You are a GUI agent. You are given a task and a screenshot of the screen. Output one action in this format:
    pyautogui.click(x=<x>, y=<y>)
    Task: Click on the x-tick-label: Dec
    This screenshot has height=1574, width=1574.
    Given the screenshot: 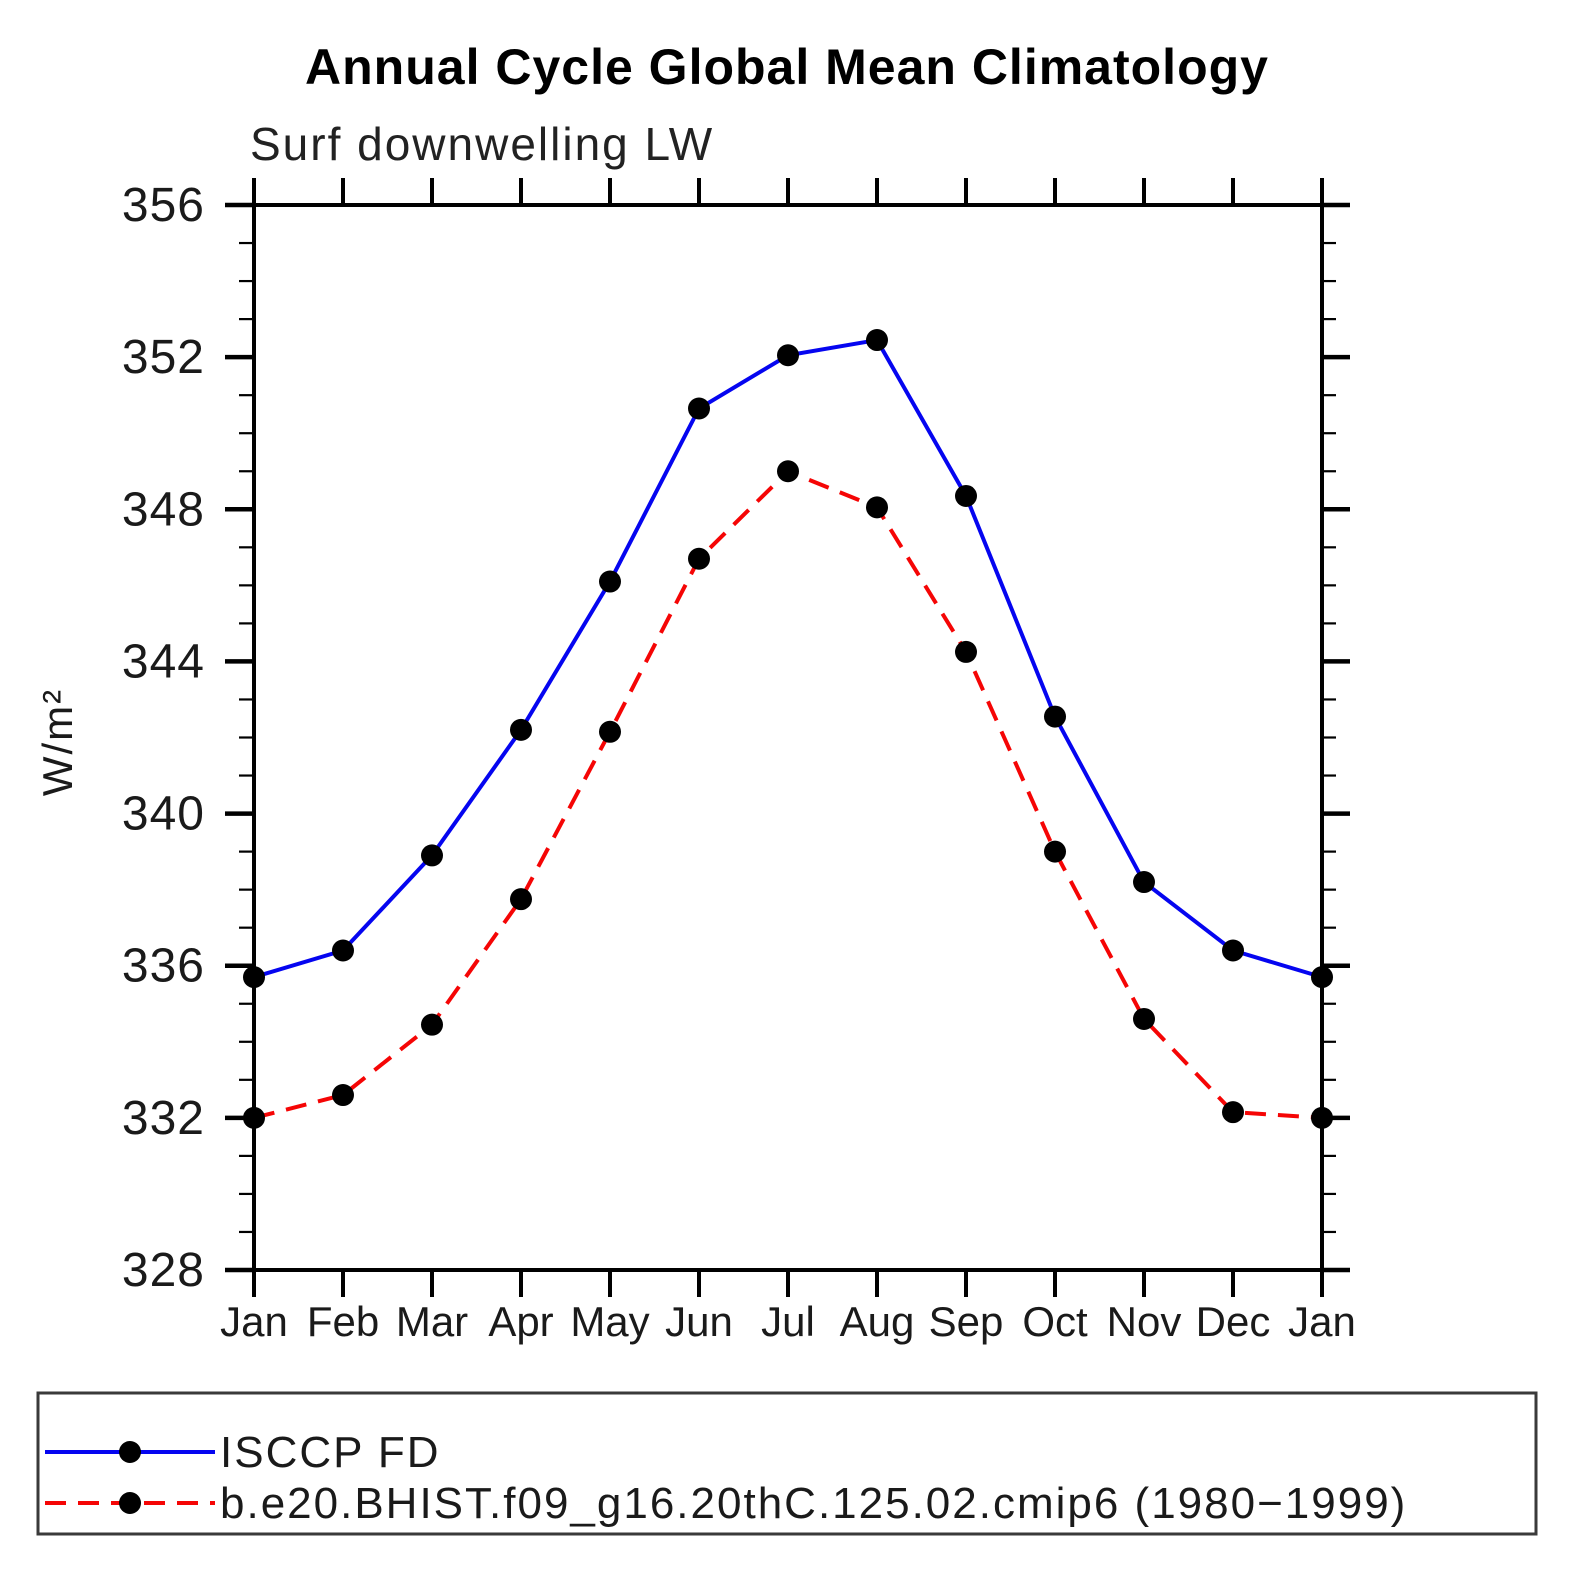 What is the action you would take?
    pyautogui.click(x=1233, y=1321)
    